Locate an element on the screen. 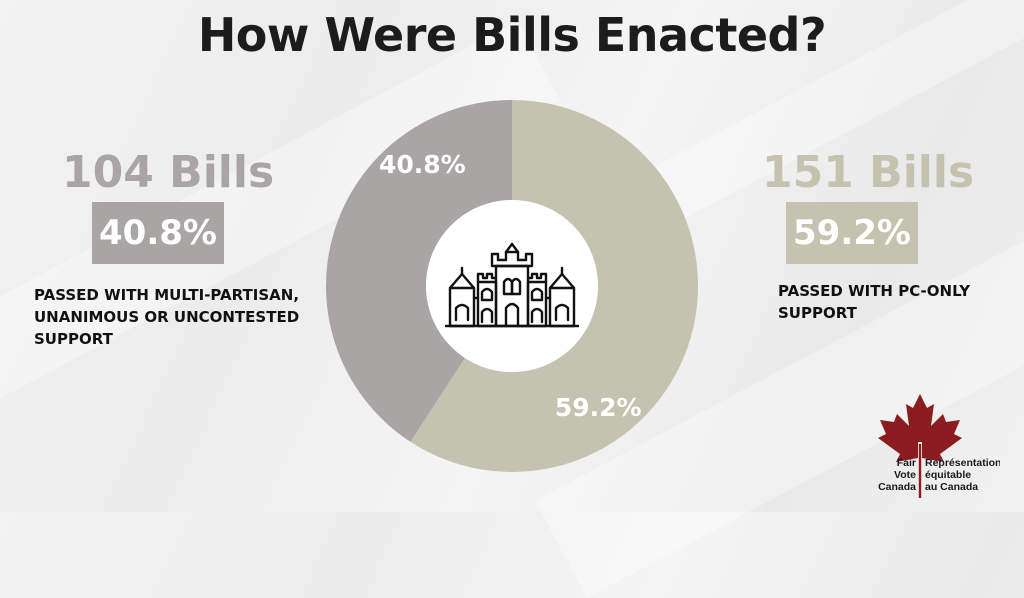  donut-data-labels: 59.2% 40.8% is located at coordinates (510, 286).